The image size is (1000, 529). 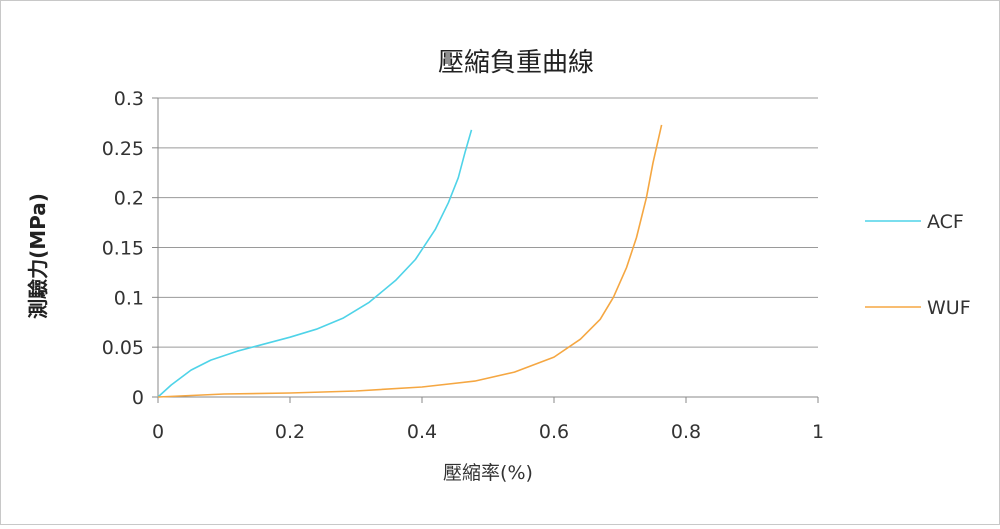 I want to click on x-tick-label: 1, so click(x=818, y=432).